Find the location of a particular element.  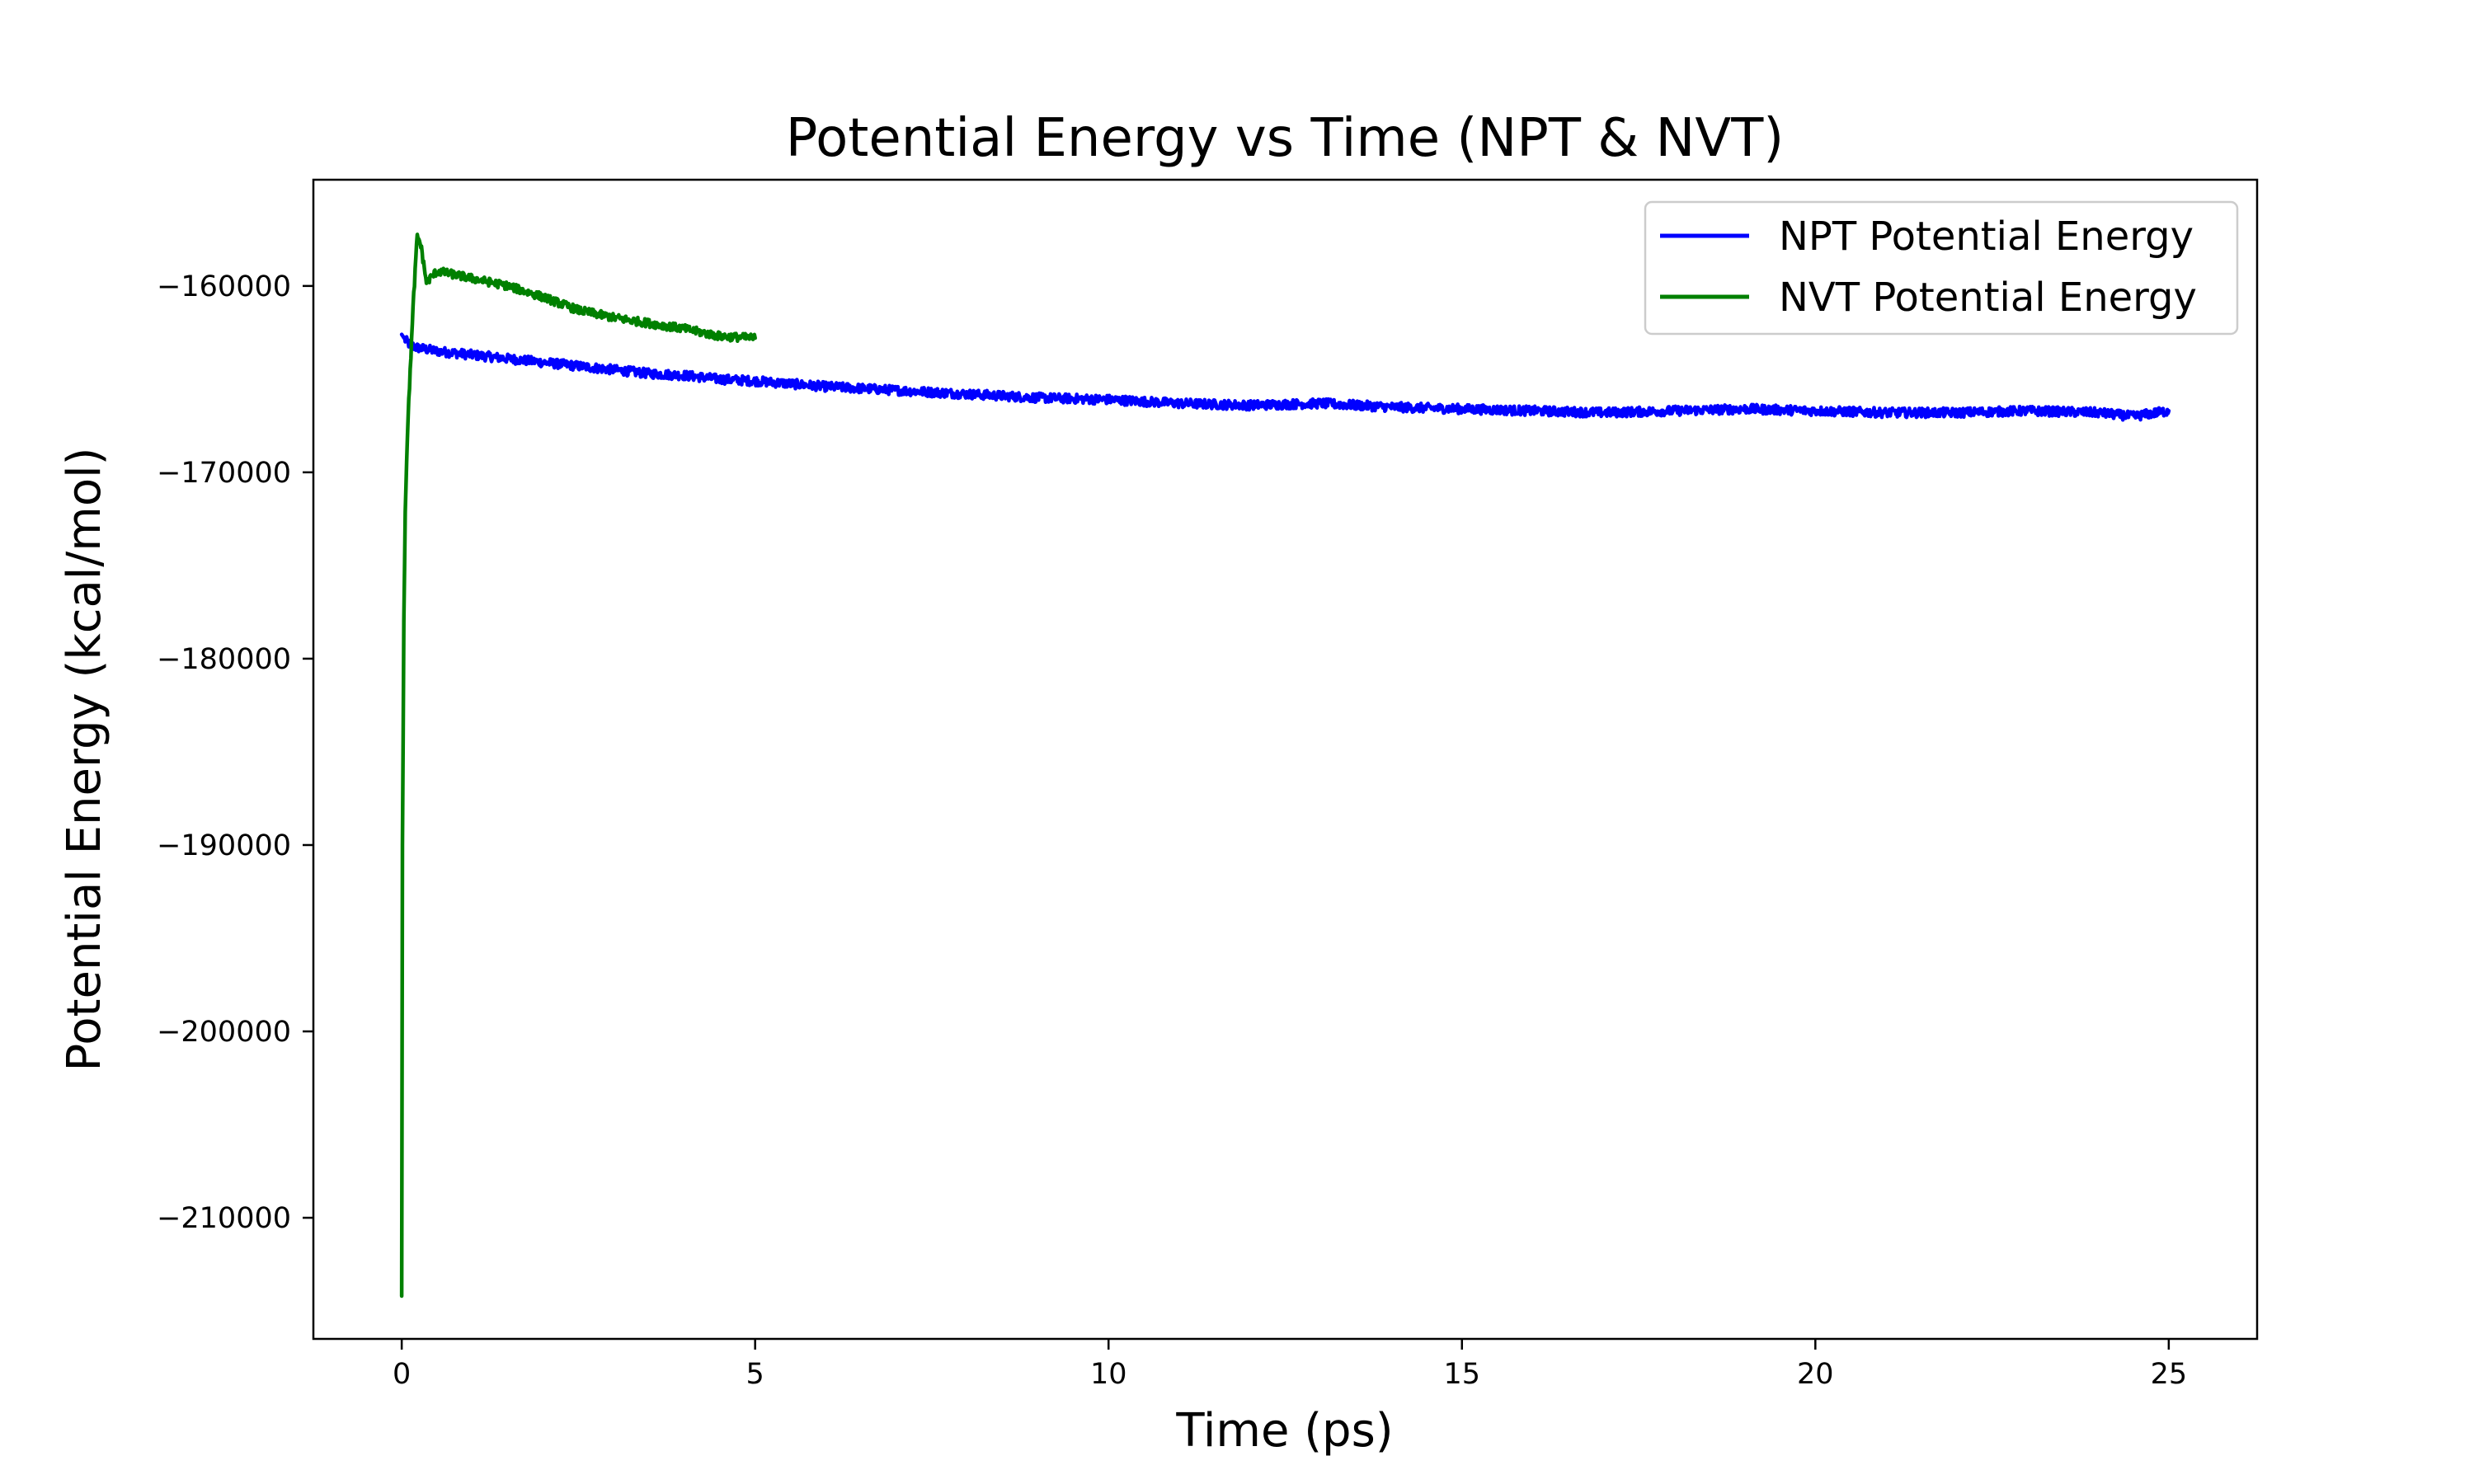

legend-box is located at coordinates (1941, 268).